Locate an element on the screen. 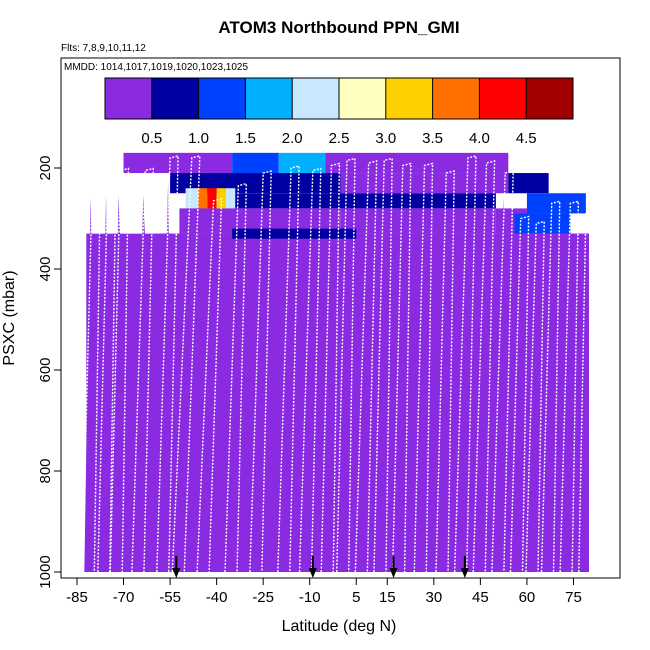  colorbar-frame is located at coordinates (339, 98).